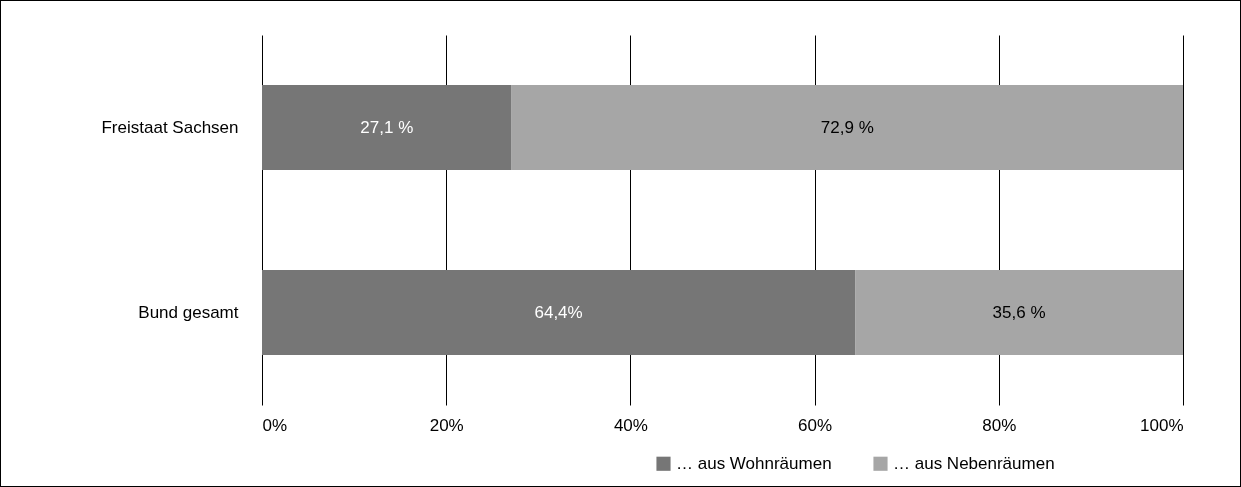 Image resolution: width=1241 pixels, height=487 pixels. Describe the element at coordinates (815, 425) in the screenshot. I see `x-tick-label: 60%` at that location.